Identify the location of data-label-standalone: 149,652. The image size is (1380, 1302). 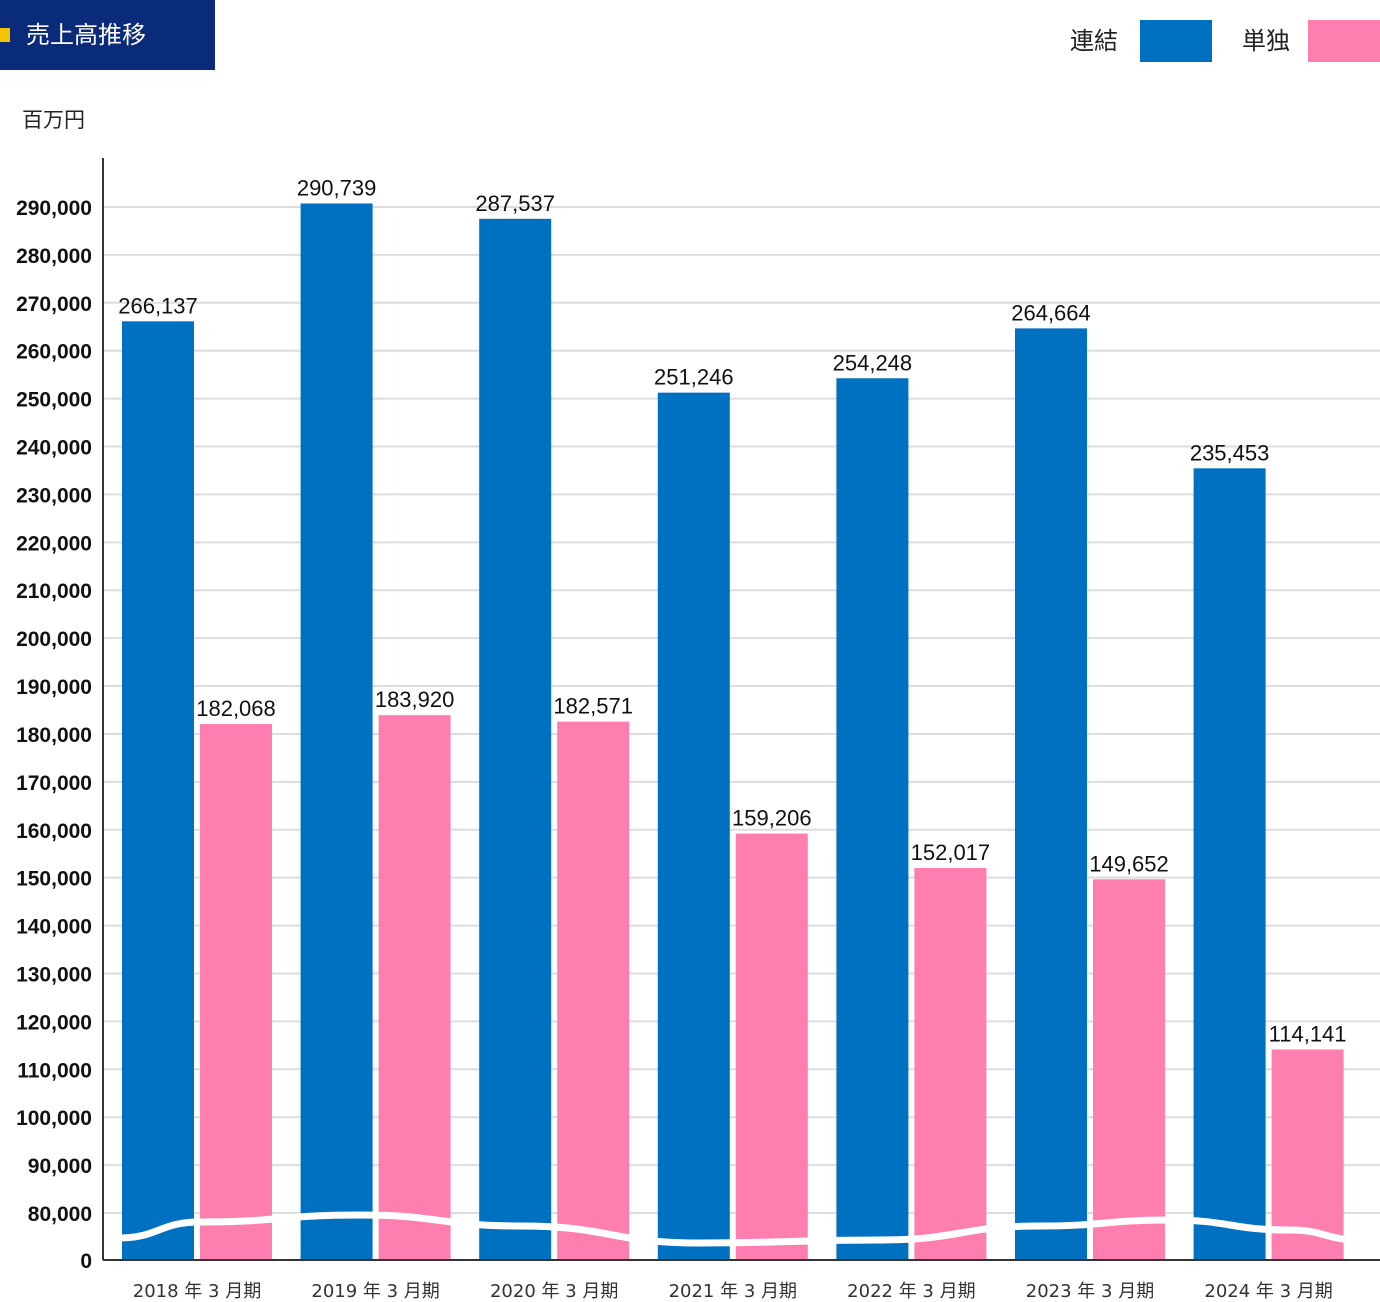
(1129, 863).